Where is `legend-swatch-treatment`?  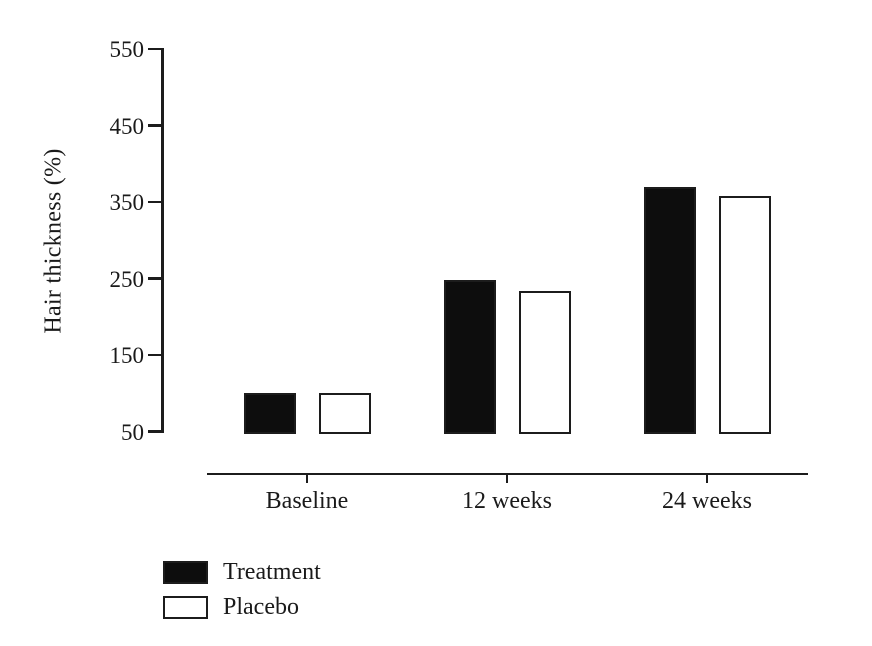 legend-swatch-treatment is located at coordinates (185, 572).